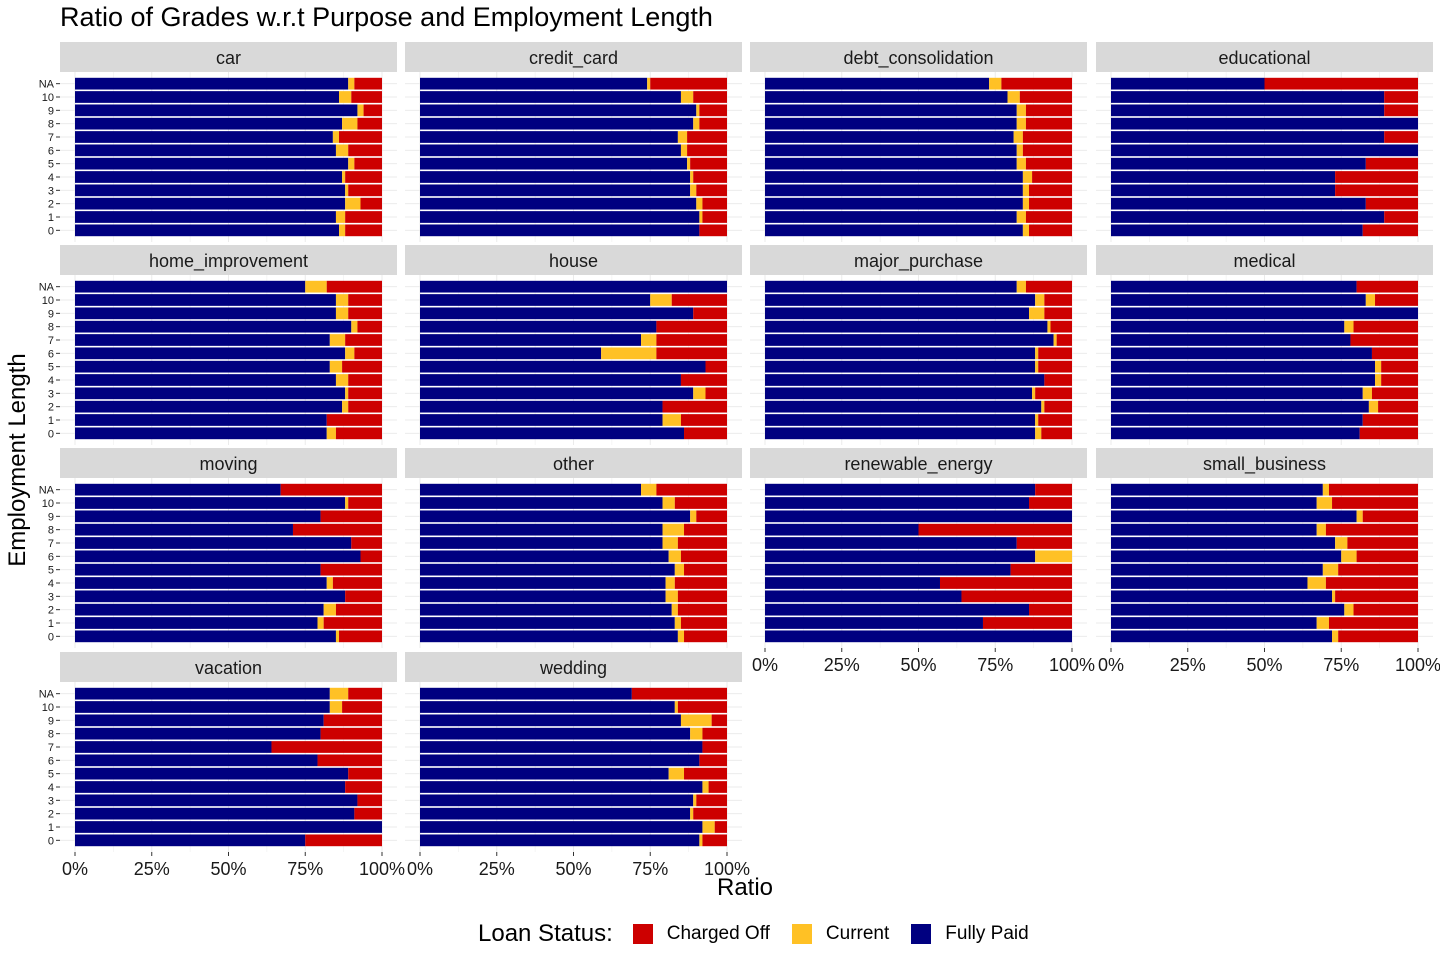  I want to click on facet-strip-house, so click(573, 260).